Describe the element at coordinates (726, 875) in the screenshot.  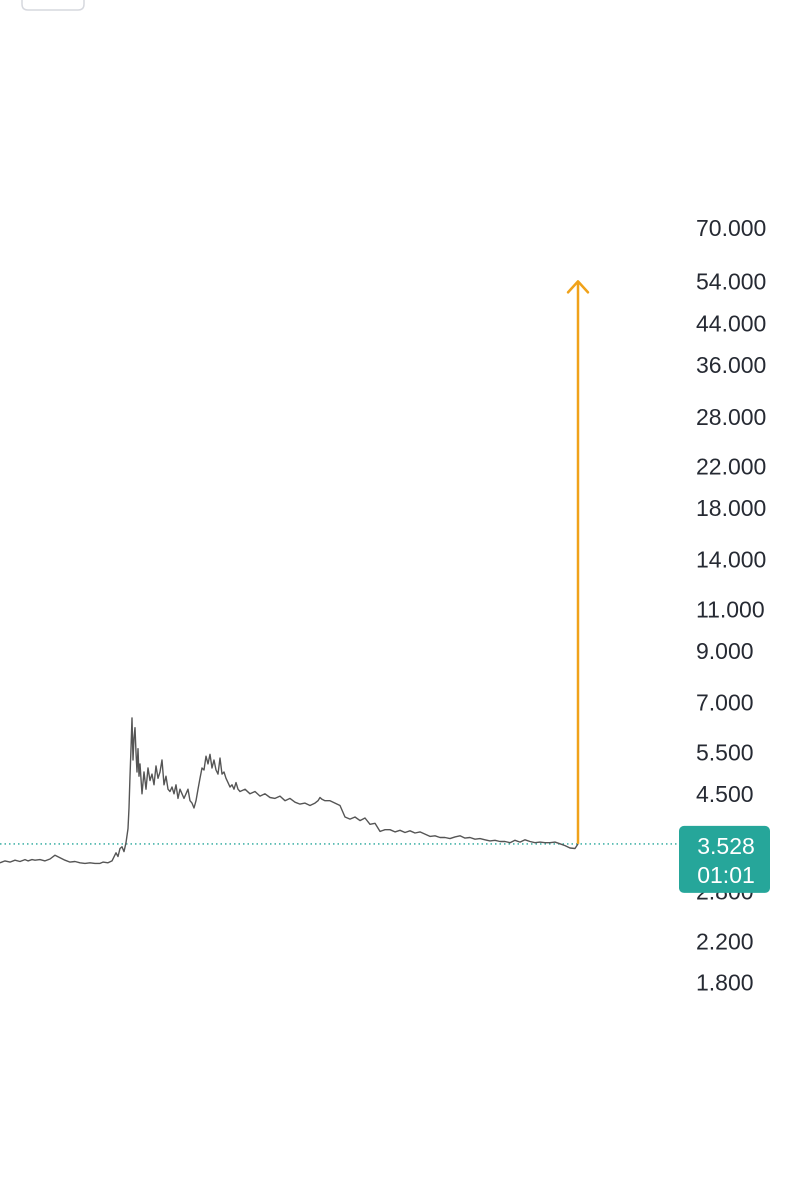
I see `candle-timer-label: 01:01` at that location.